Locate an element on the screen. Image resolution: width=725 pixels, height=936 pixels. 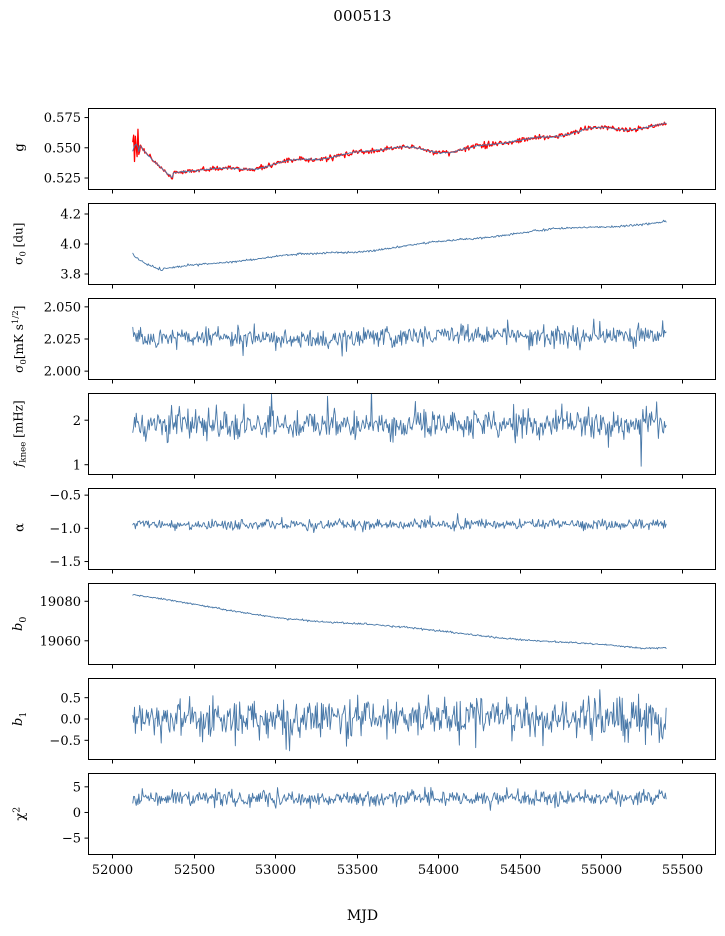
plot-panel-alpha: −1.5 −1.0 −0.5 is located at coordinates (362, 548).